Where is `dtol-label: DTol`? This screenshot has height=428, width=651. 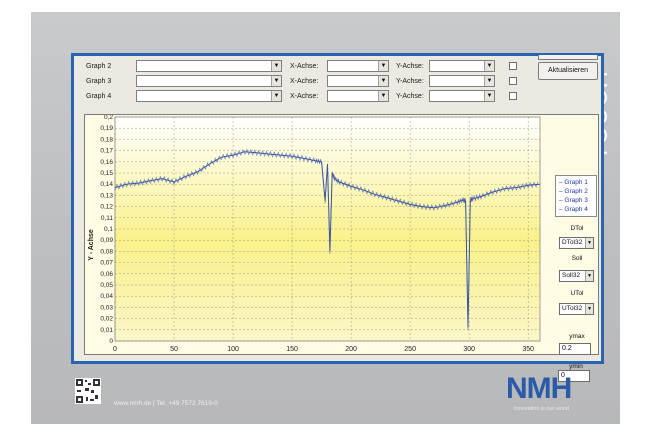 dtol-label: DTol is located at coordinates (577, 228).